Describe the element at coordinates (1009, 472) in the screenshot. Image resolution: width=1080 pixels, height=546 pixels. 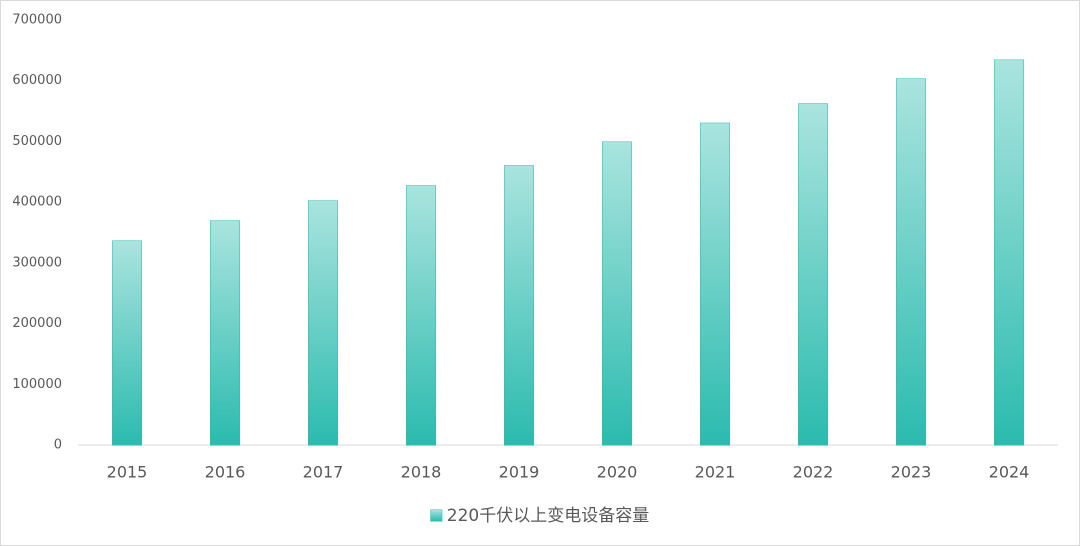
I see `x-tick-label: 2024` at that location.